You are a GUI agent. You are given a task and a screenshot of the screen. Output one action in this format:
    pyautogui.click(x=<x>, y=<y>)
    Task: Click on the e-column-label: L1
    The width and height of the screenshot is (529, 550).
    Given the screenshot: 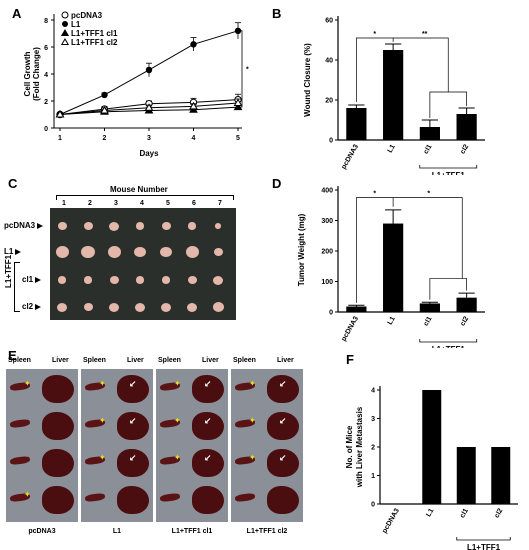 What is the action you would take?
    pyautogui.click(x=117, y=531)
    